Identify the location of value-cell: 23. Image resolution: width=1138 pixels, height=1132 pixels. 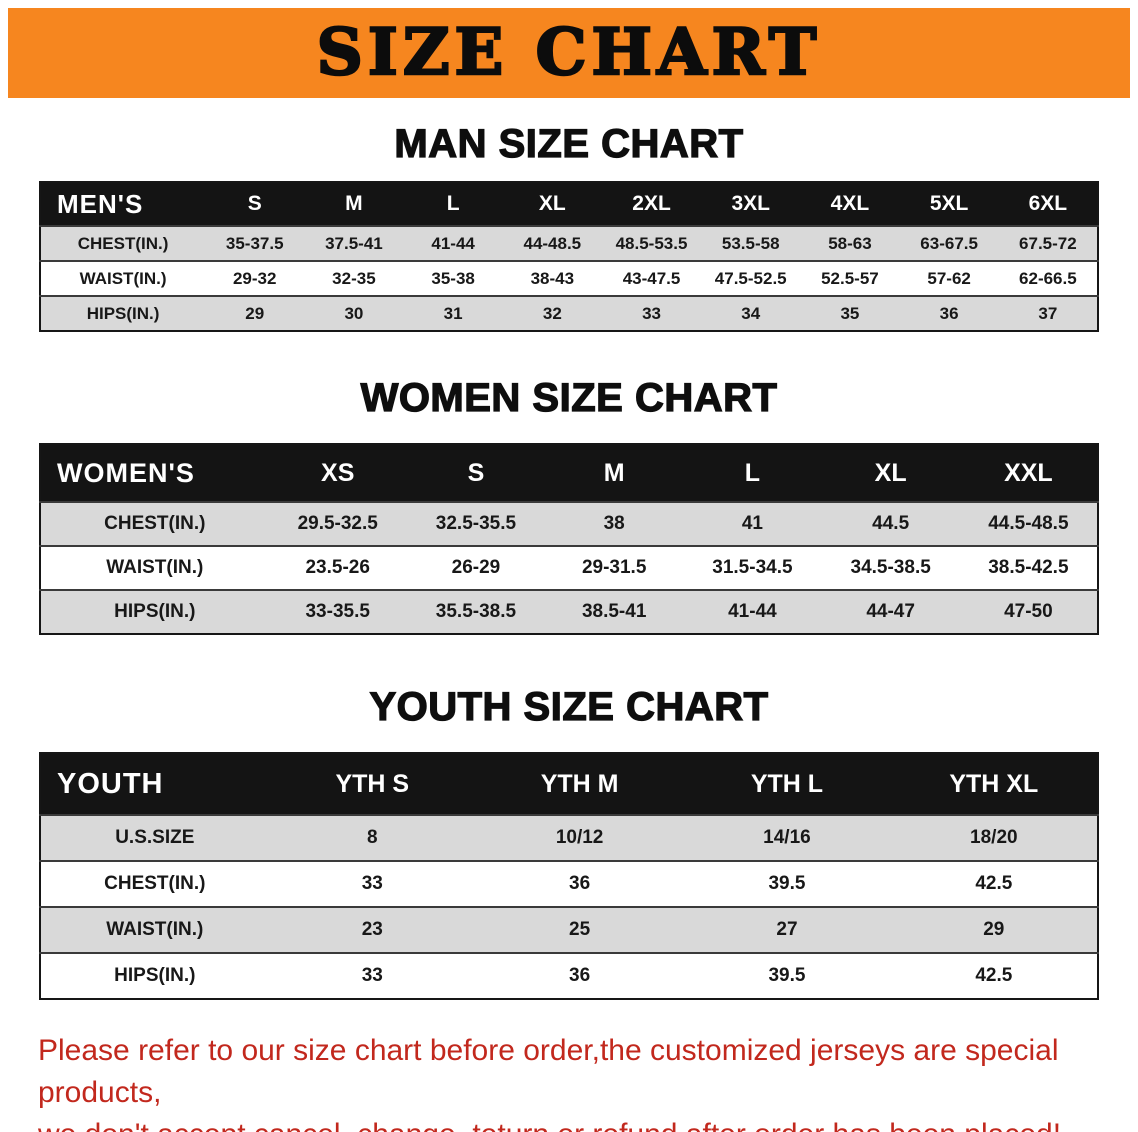
(372, 929).